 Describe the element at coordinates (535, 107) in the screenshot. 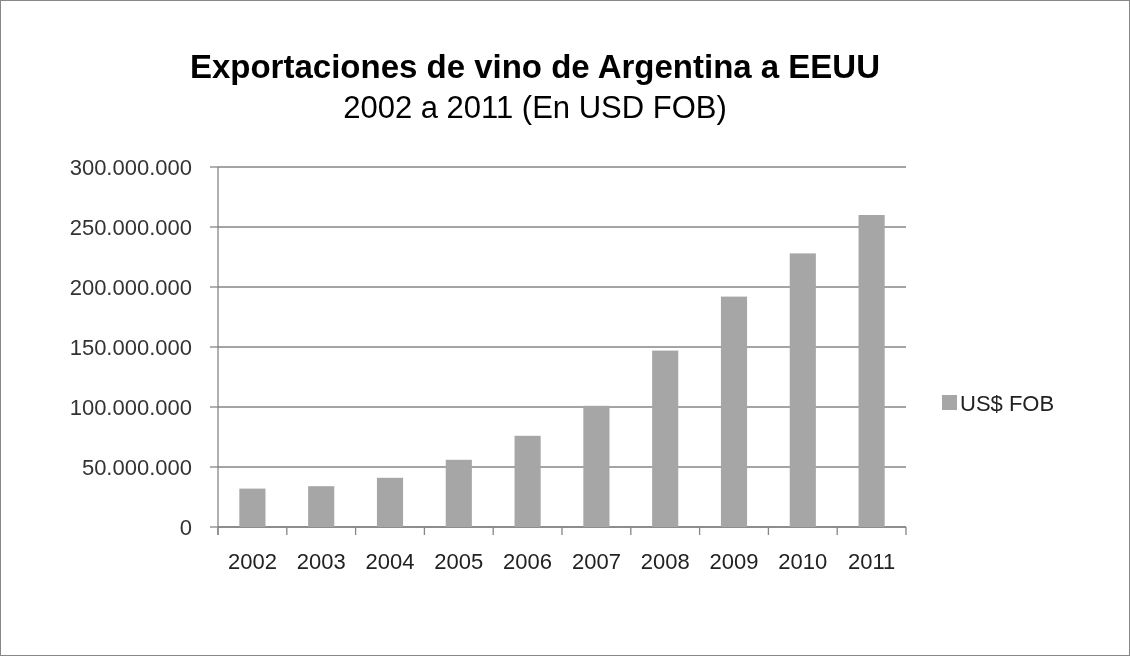

I see `chart-subtitle: 2002 a 2011 (En USD FOB)` at that location.